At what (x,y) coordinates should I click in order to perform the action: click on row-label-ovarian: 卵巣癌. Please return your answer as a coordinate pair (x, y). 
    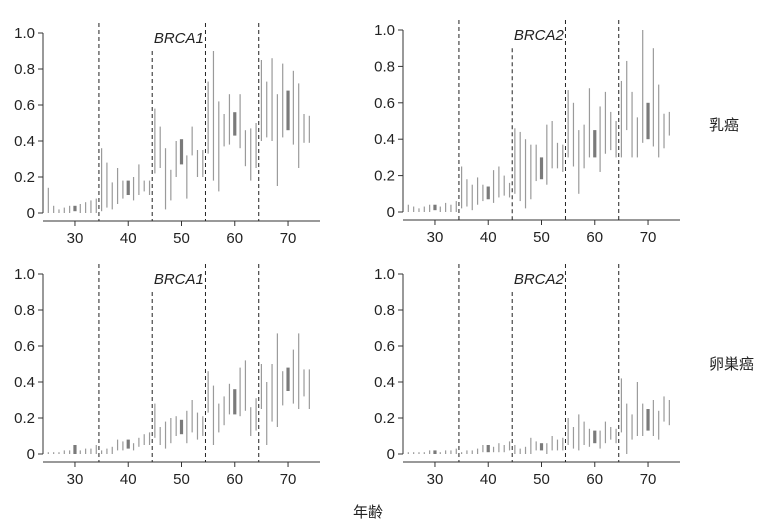
    Looking at the image, I should click on (731, 364).